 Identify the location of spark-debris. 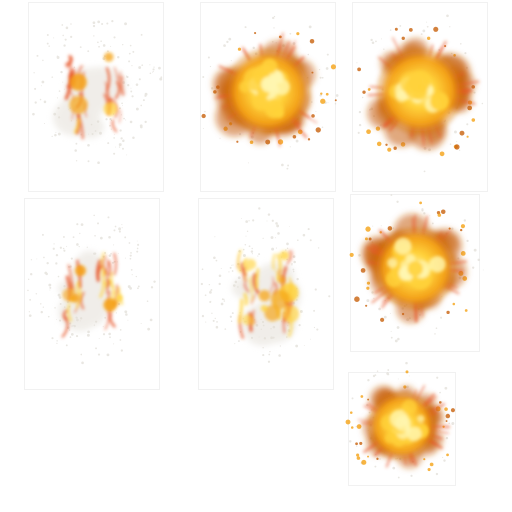
(416, 91).